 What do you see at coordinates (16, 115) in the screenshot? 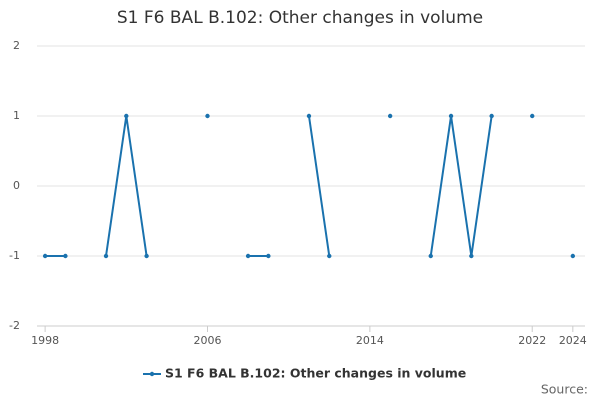
I see `y-tick-label: 1` at bounding box center [16, 115].